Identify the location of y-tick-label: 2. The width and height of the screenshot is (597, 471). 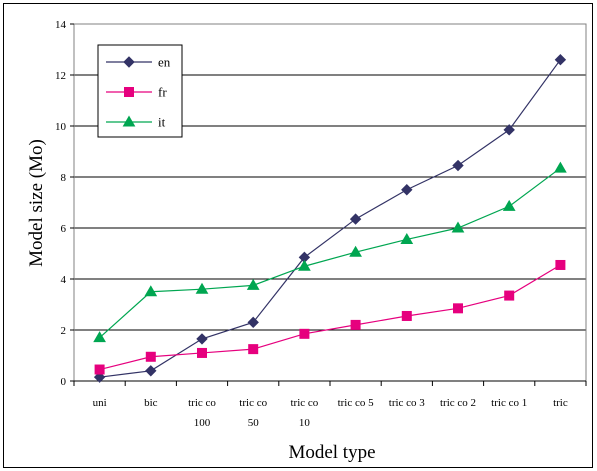
(64, 331).